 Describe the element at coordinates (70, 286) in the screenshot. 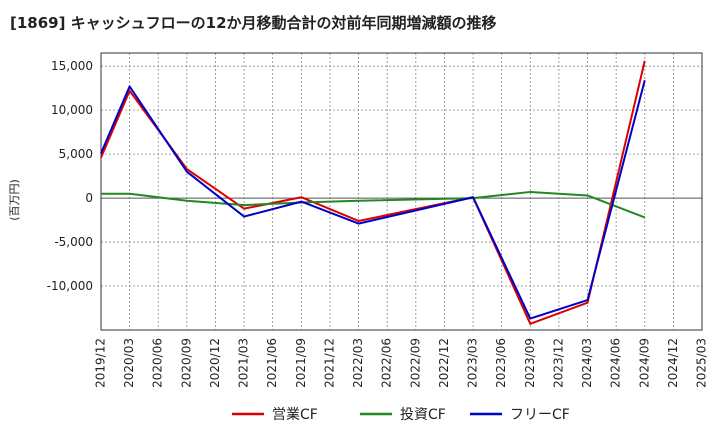

I see `y-tick-label: -10,000` at that location.